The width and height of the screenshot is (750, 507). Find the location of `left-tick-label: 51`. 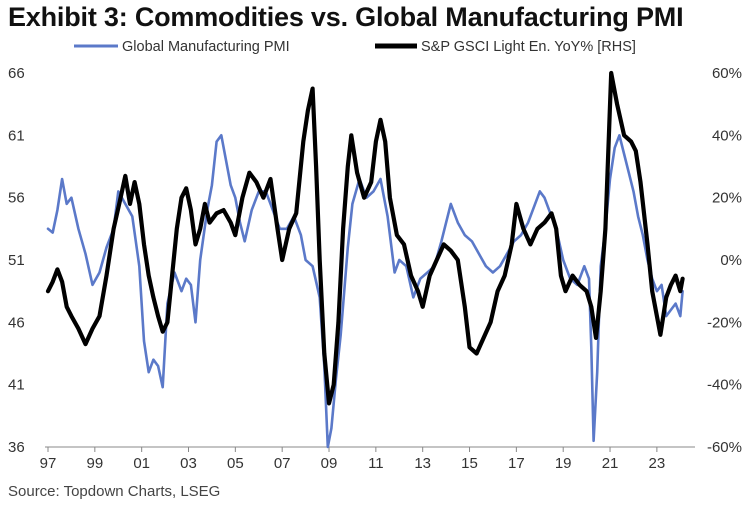

left-tick-label: 51 is located at coordinates (16, 260).